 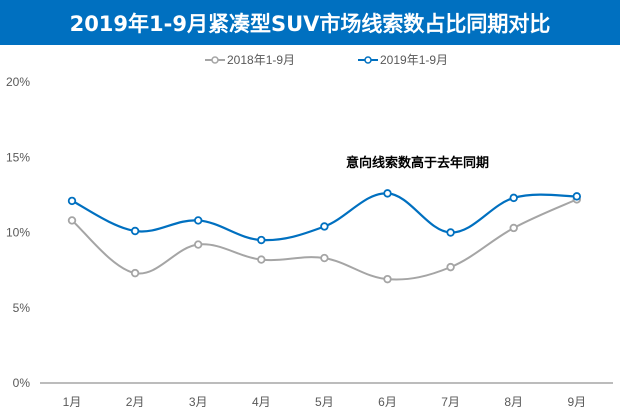 I want to click on legend-item-2019: 2019年1-9月, so click(x=403, y=60).